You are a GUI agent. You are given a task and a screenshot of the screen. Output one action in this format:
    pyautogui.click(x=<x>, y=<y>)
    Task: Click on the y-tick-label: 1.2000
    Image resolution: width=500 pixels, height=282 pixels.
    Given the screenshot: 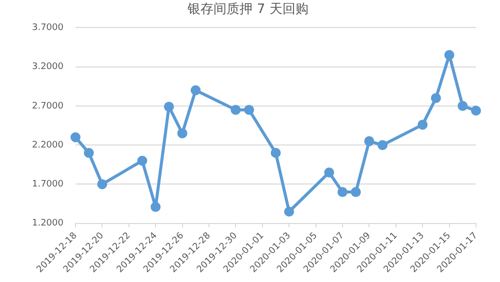 What is the action you would take?
    pyautogui.click(x=48, y=223)
    